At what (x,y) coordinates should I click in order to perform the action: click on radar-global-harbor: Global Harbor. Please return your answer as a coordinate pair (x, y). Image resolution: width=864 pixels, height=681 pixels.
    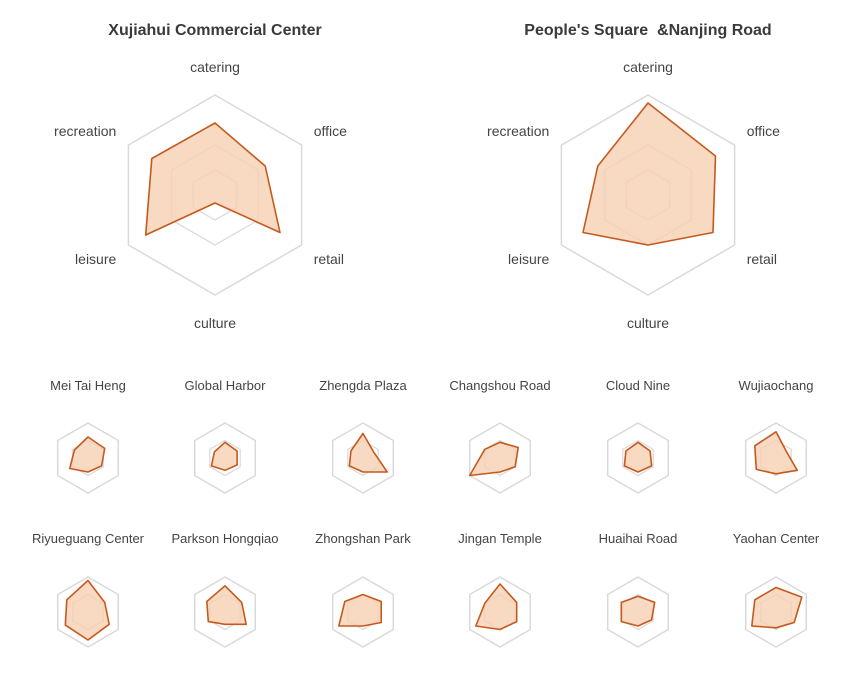
    Looking at the image, I should click on (226, 436).